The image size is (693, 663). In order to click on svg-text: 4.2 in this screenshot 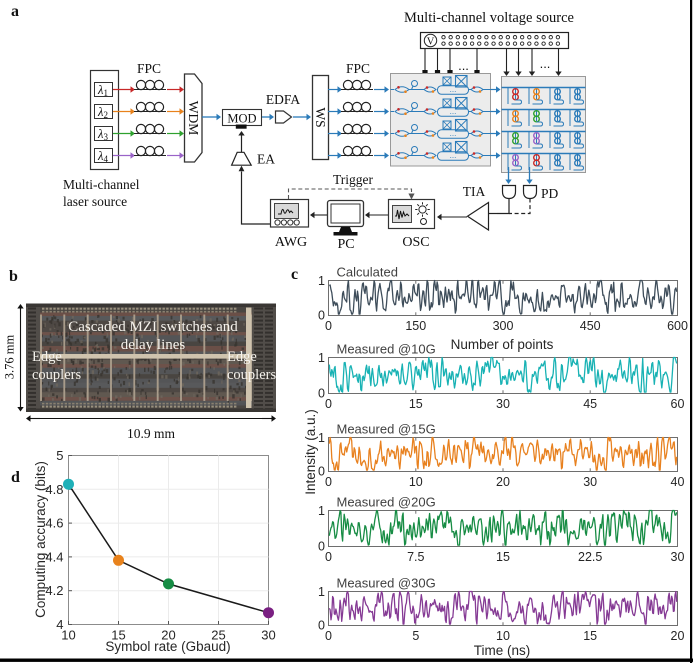, I will do `click(54, 590)`.